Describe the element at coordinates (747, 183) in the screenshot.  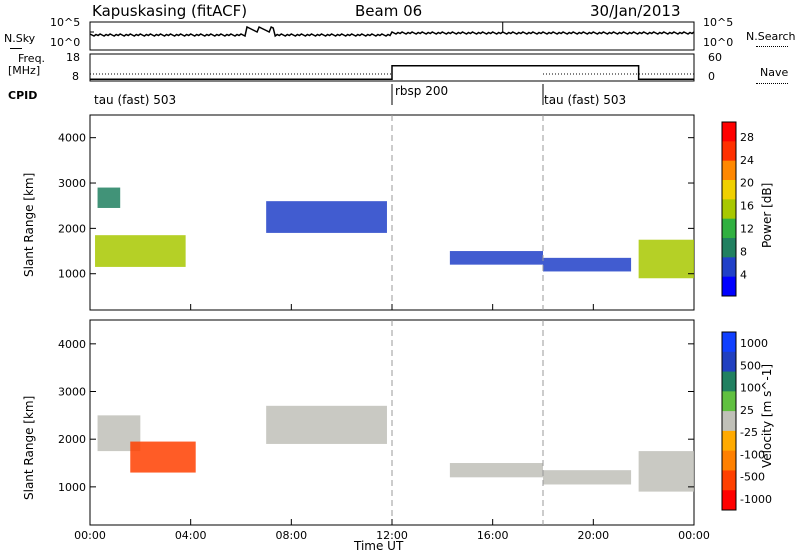
I see `power-colorbar-tick-2: 20` at that location.